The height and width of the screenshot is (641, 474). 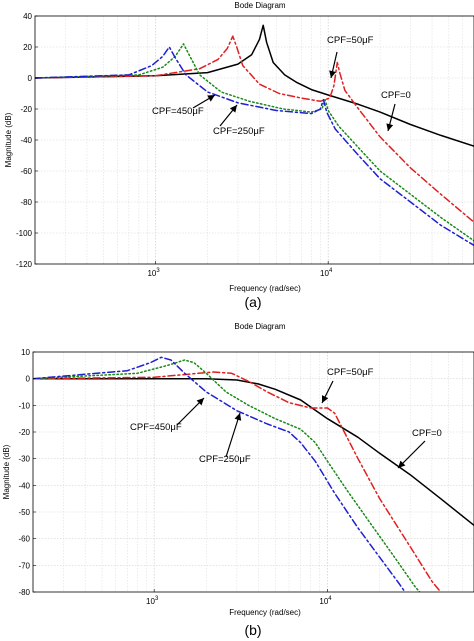 What do you see at coordinates (233, 435) in the screenshot?
I see `annotation-arrow-line` at bounding box center [233, 435].